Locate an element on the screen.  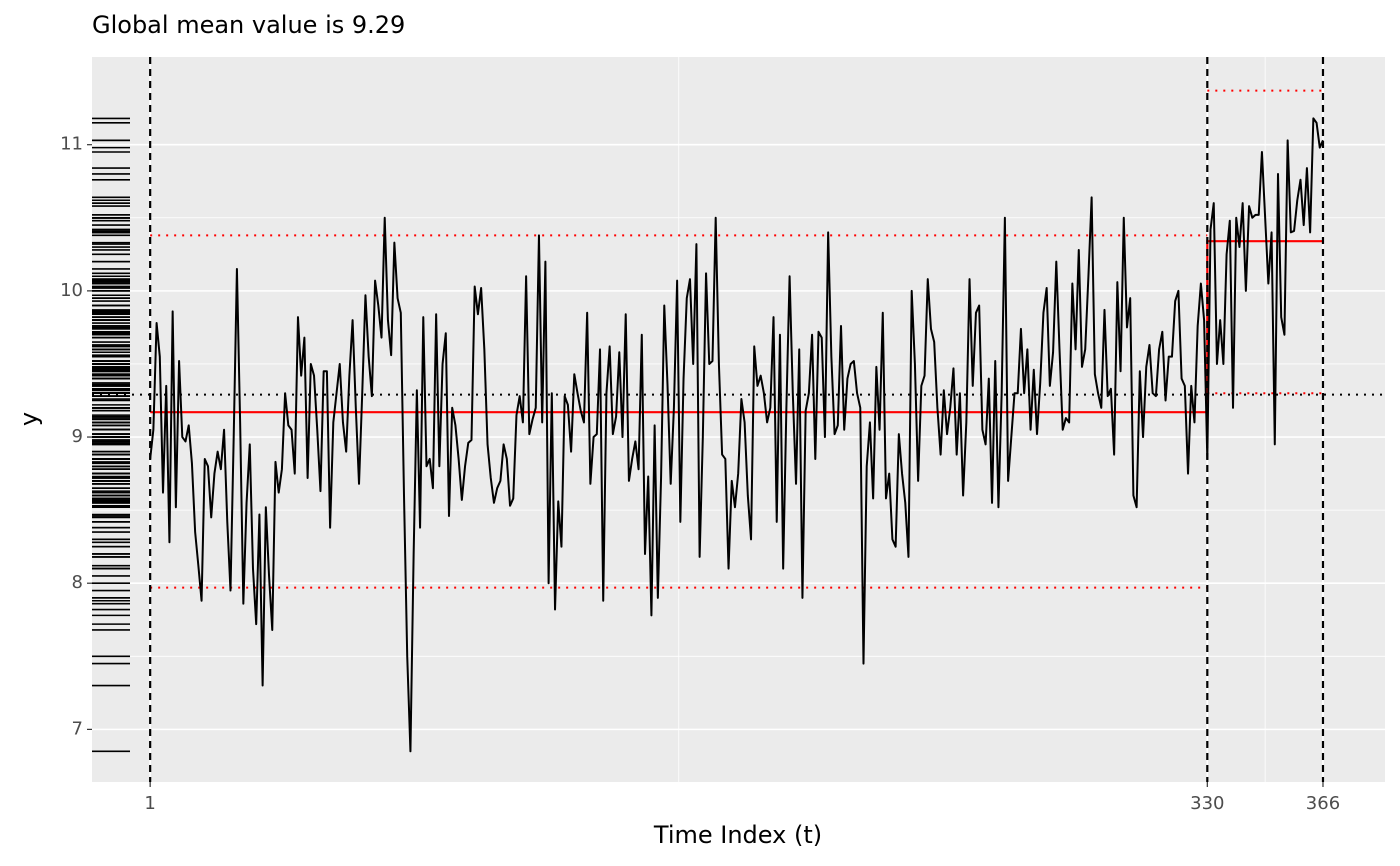
x-tick-label: 1 is located at coordinates (149, 803).